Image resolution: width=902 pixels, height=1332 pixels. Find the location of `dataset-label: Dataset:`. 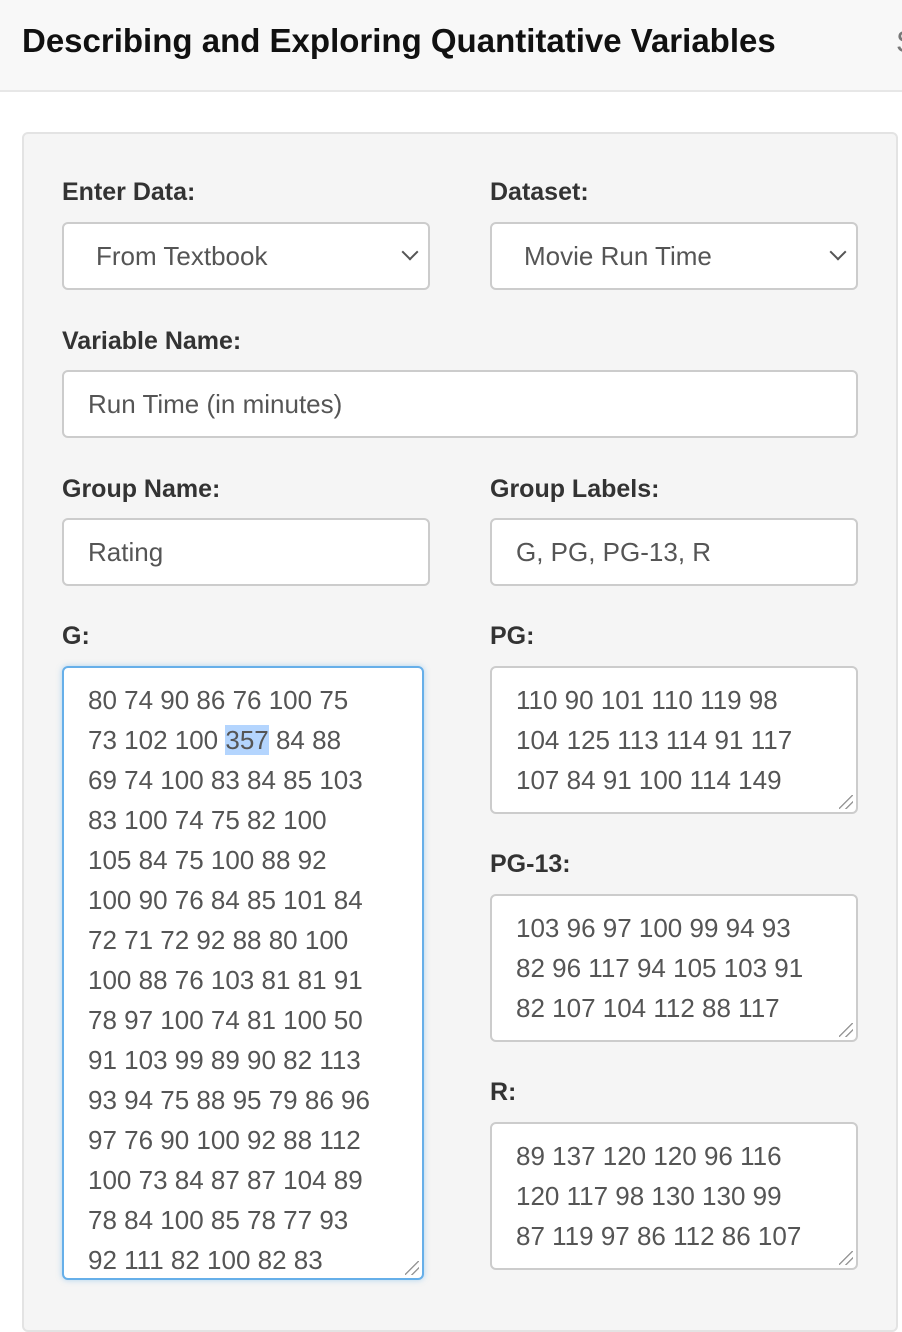

dataset-label: Dataset: is located at coordinates (539, 192).